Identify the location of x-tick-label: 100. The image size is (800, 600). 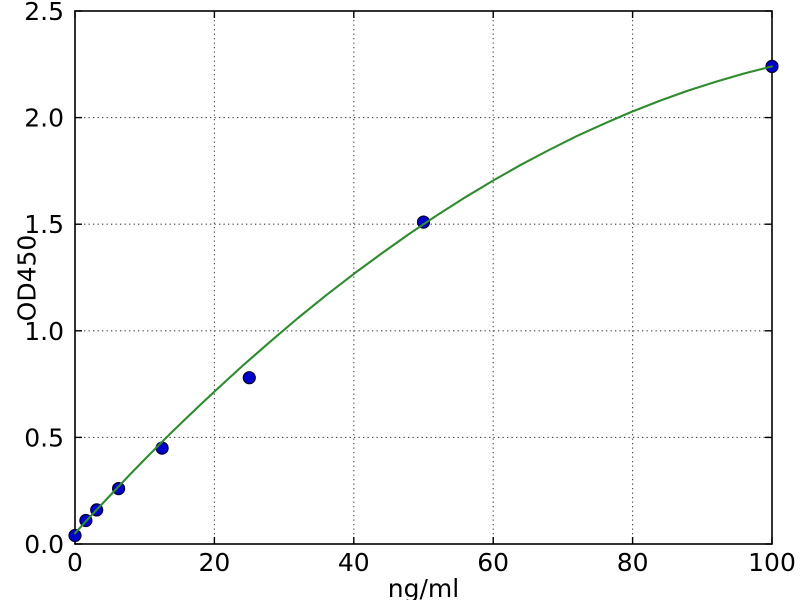
(772, 562).